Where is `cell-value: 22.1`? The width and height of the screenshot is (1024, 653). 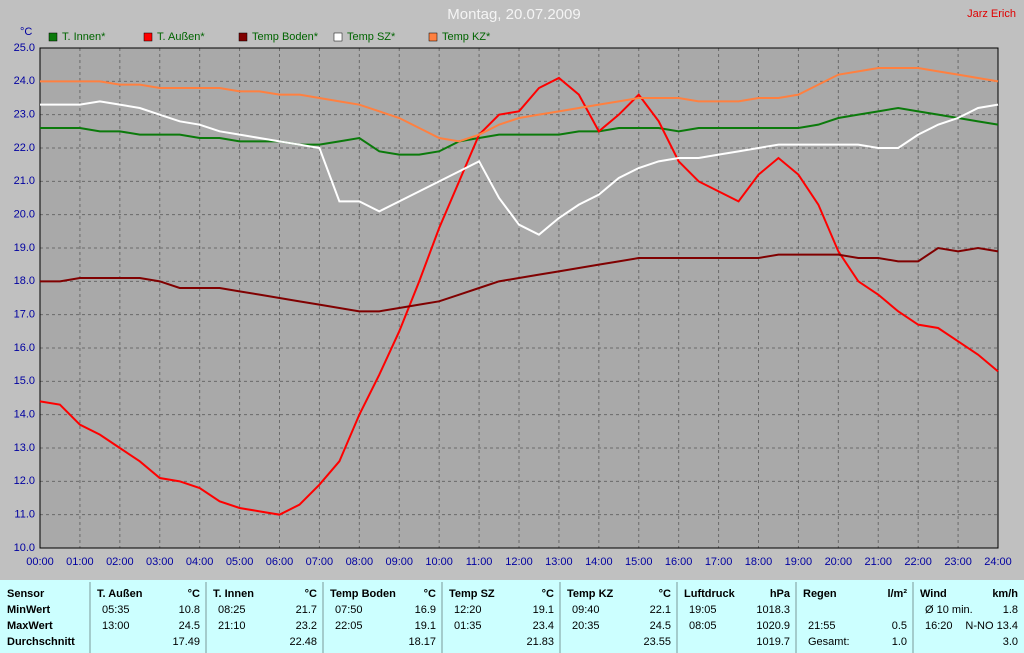
cell-value: 22.1 is located at coordinates (660, 610).